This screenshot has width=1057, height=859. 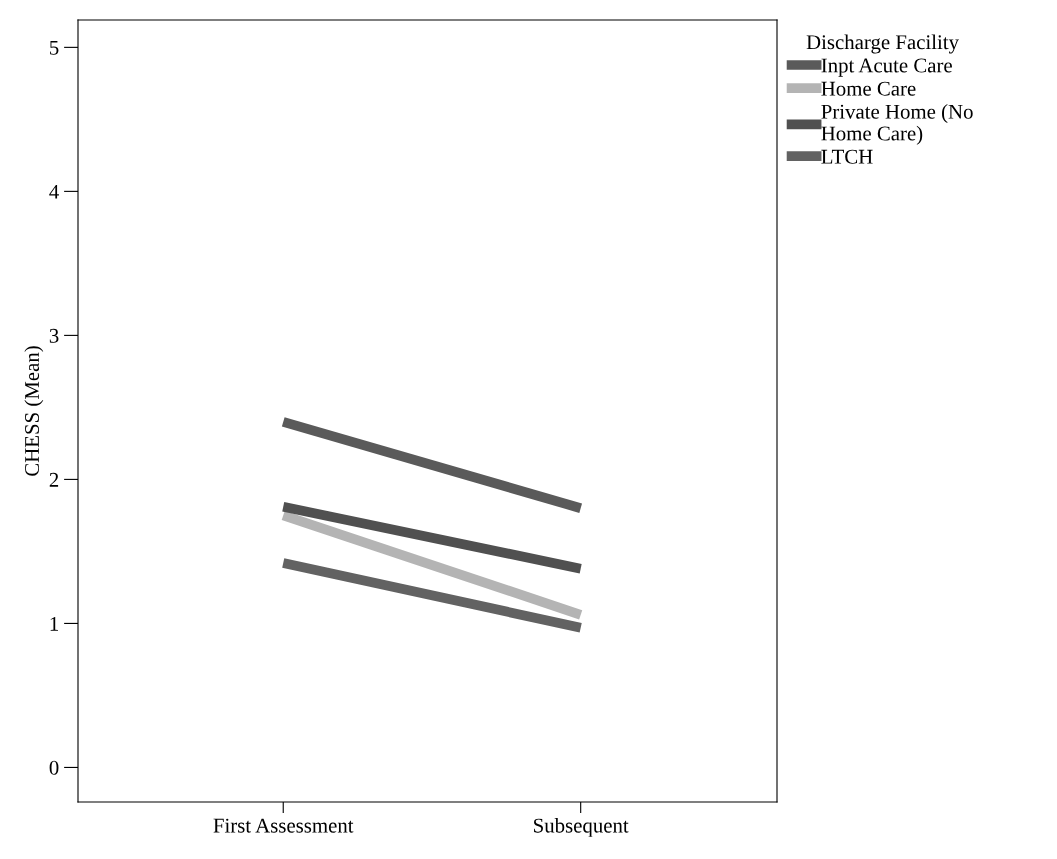 What do you see at coordinates (882, 44) in the screenshot?
I see `legend-title: Discharge Facility` at bounding box center [882, 44].